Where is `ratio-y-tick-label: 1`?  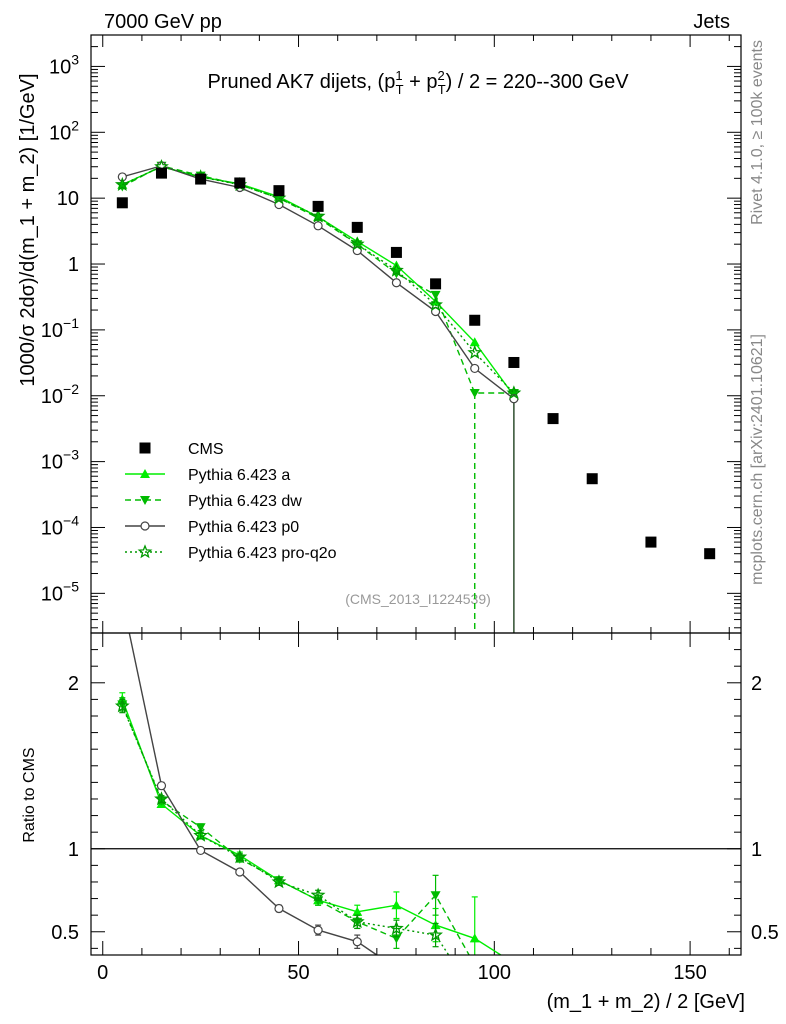
ratio-y-tick-label: 1 is located at coordinates (73, 850).